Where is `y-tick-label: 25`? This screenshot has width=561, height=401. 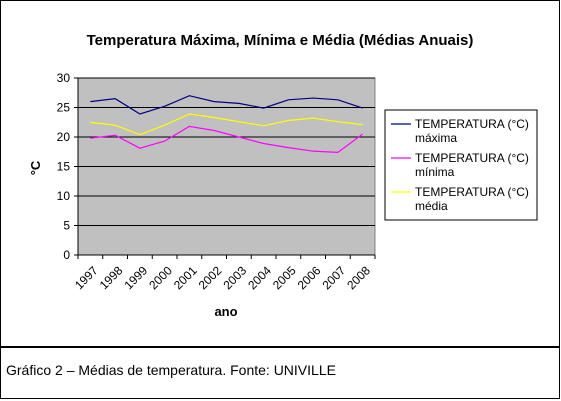
y-tick-label: 25 is located at coordinates (64, 108).